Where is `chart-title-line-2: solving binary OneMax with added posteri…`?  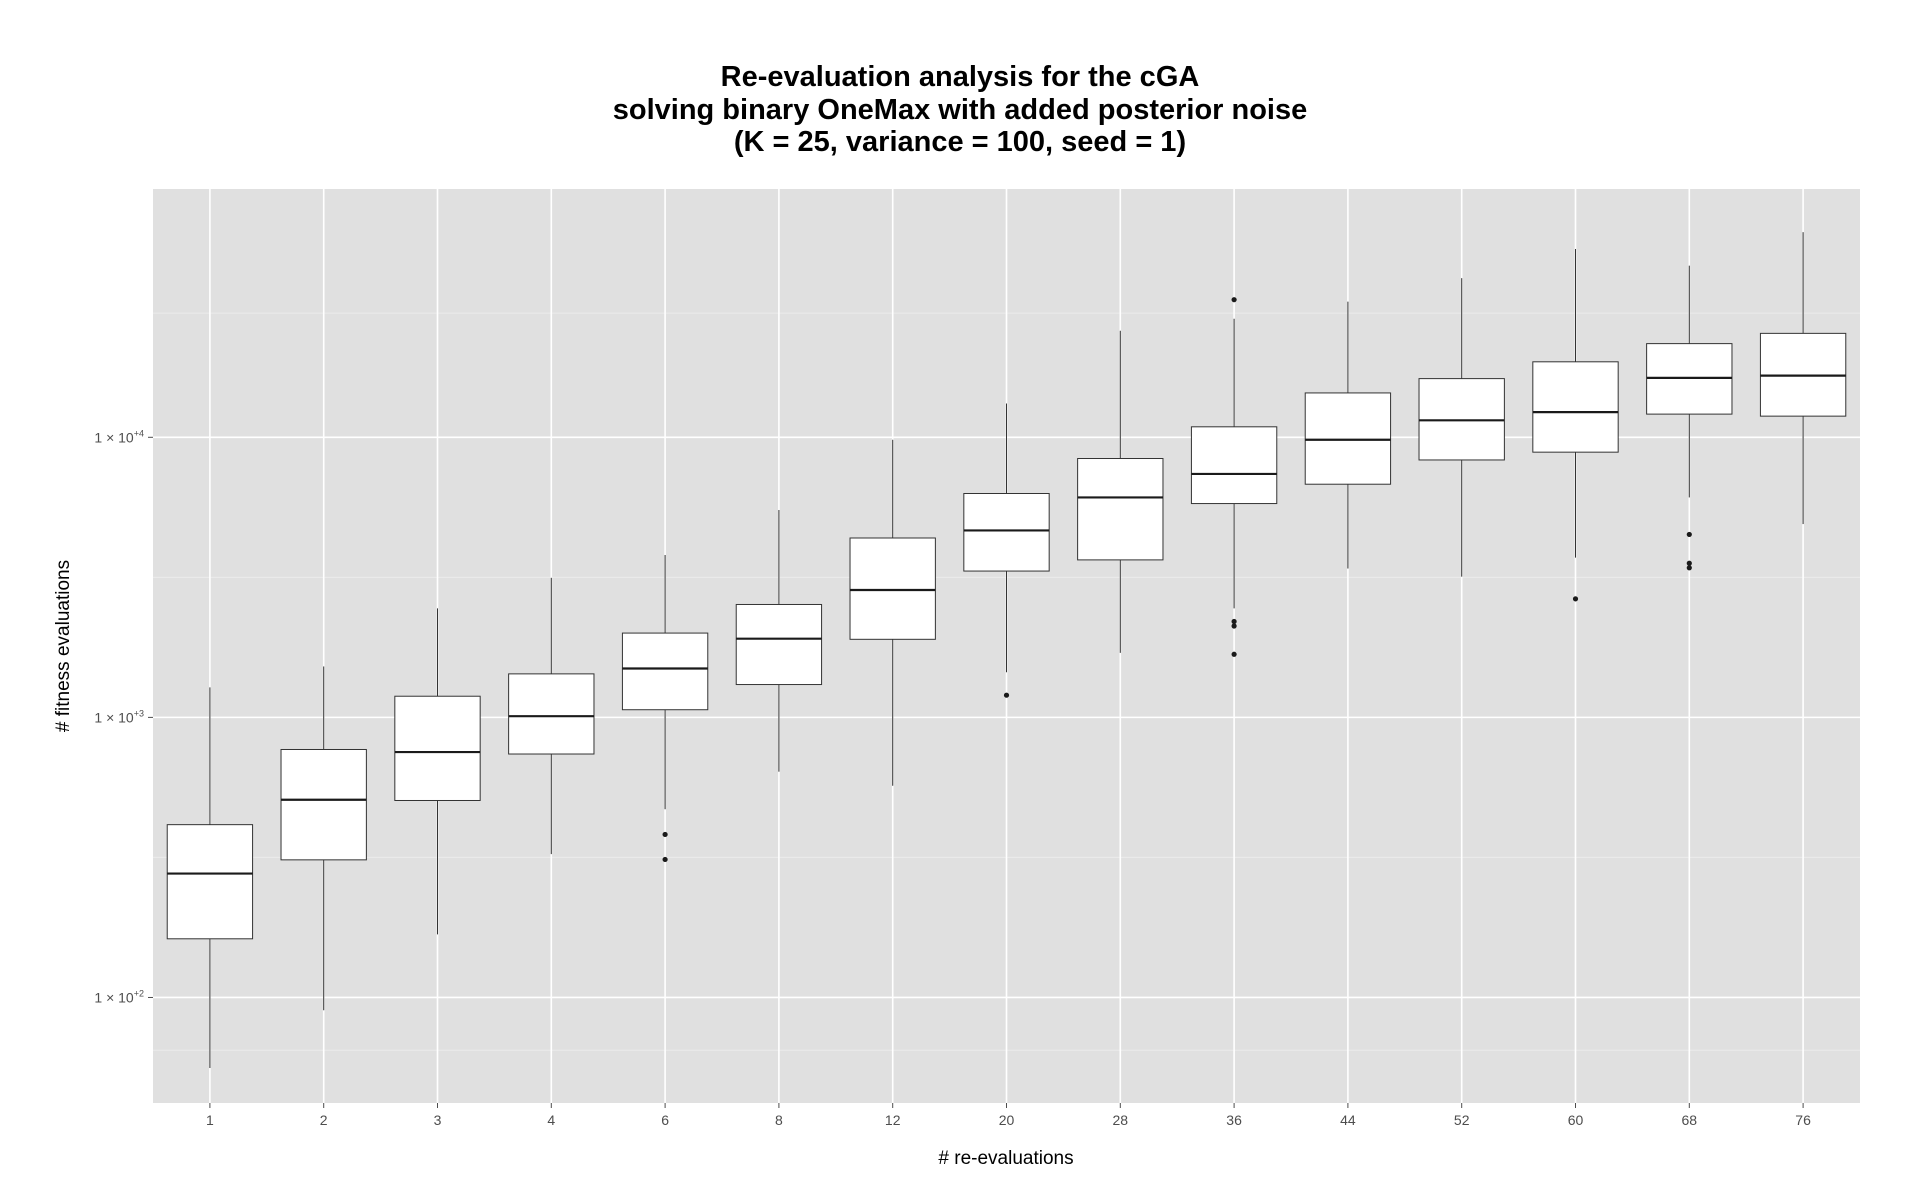 chart-title-line-2: solving binary OneMax with added posteri… is located at coordinates (960, 110).